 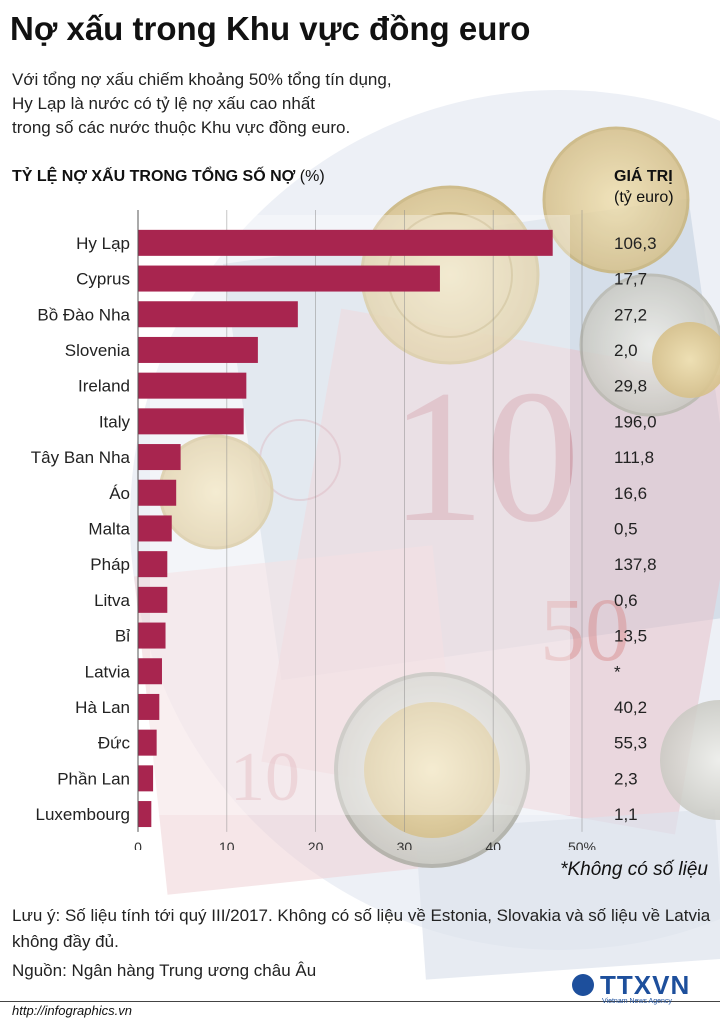 I want to click on category-label: Slovenia, so click(x=98, y=350).